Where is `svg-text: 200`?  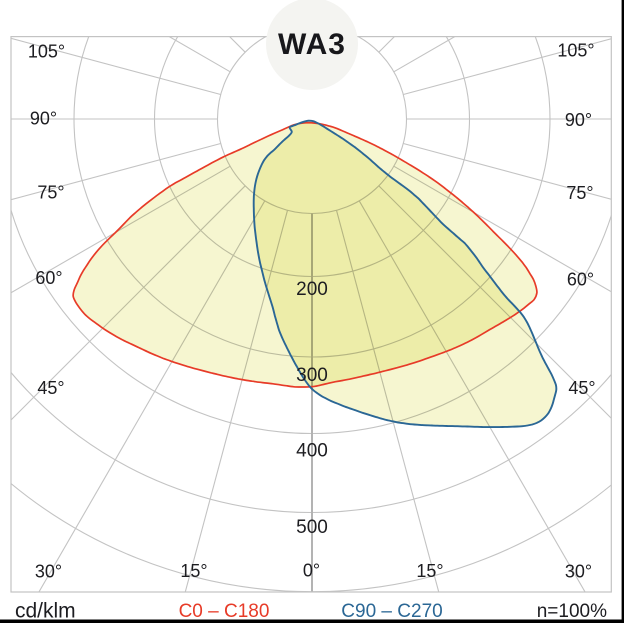
svg-text: 200 is located at coordinates (312, 289).